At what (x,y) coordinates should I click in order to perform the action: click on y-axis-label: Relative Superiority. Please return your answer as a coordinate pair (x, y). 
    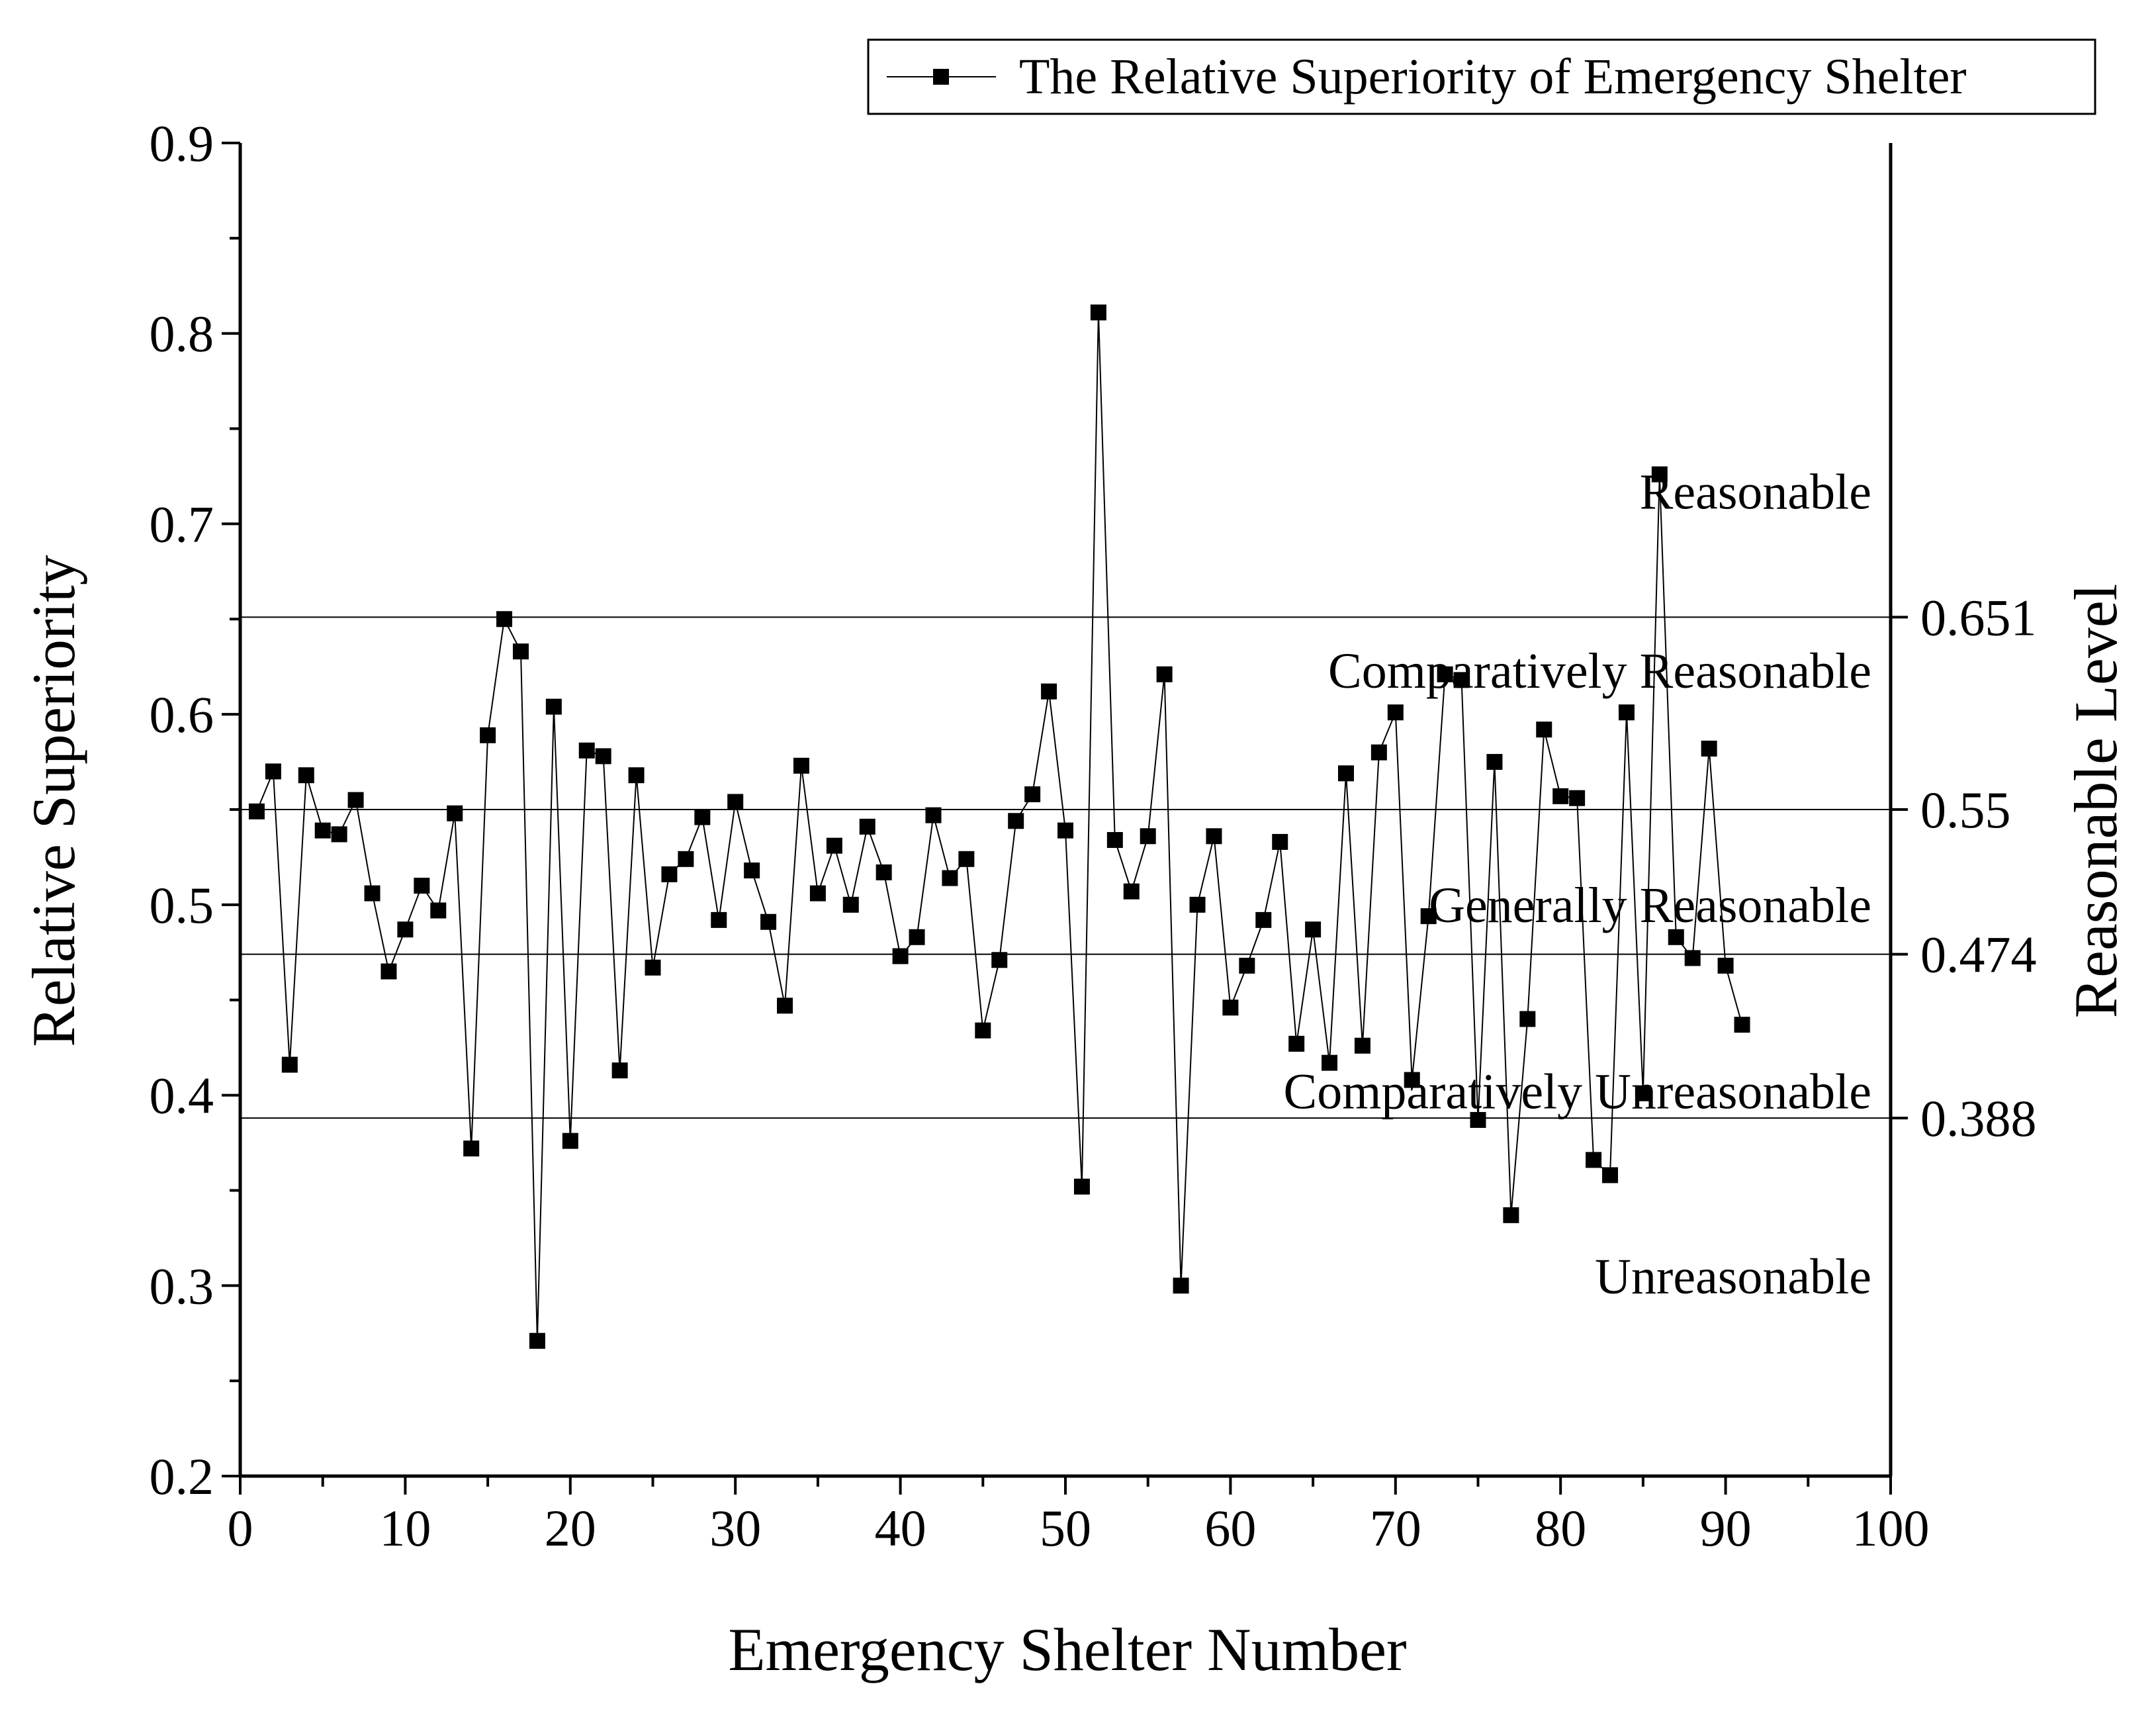
    Looking at the image, I should click on (53, 801).